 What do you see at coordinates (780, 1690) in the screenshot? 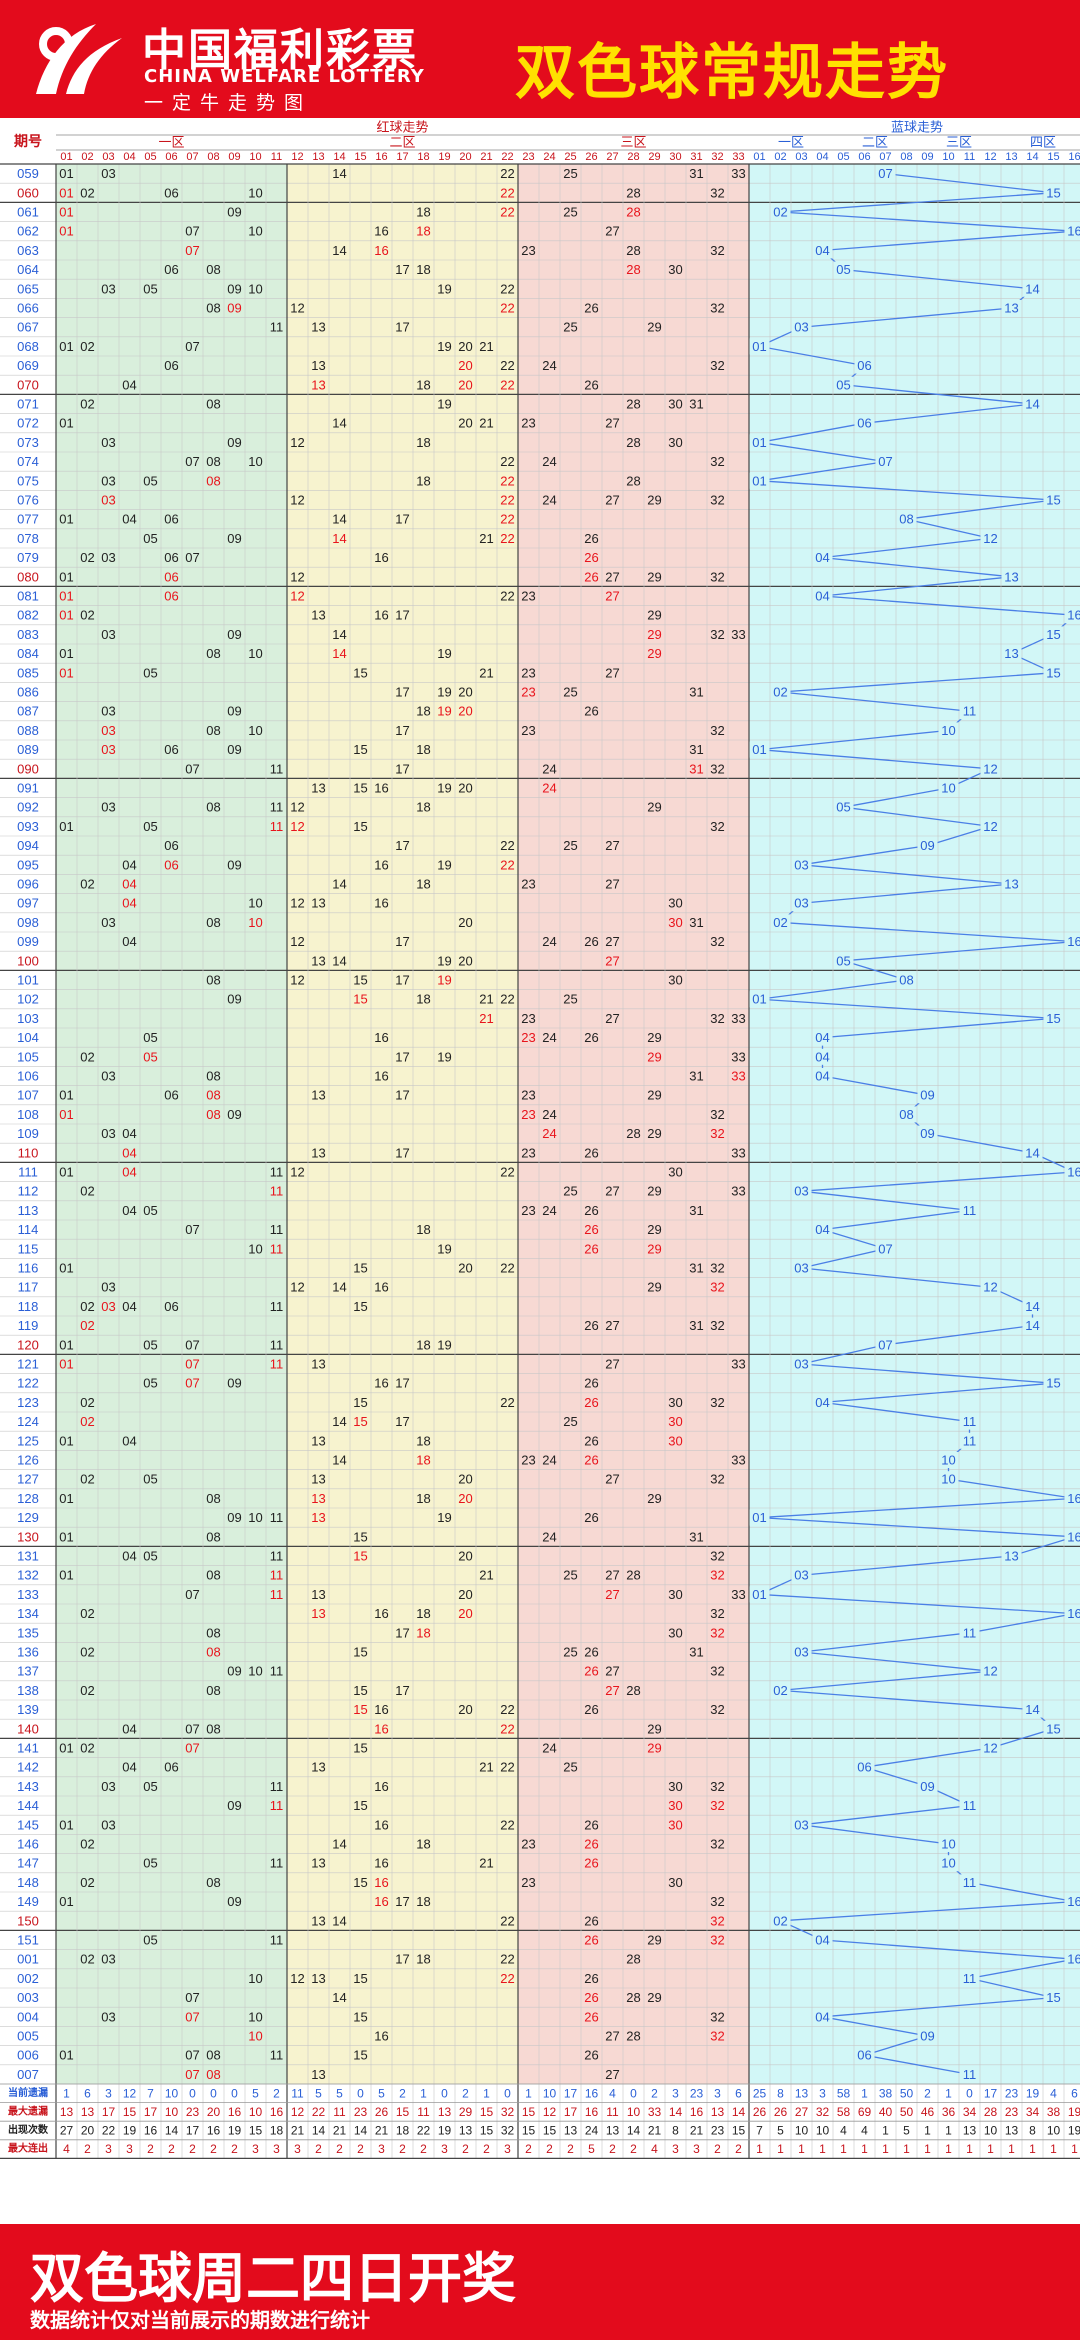
I see `blue-ball-mark: 02` at bounding box center [780, 1690].